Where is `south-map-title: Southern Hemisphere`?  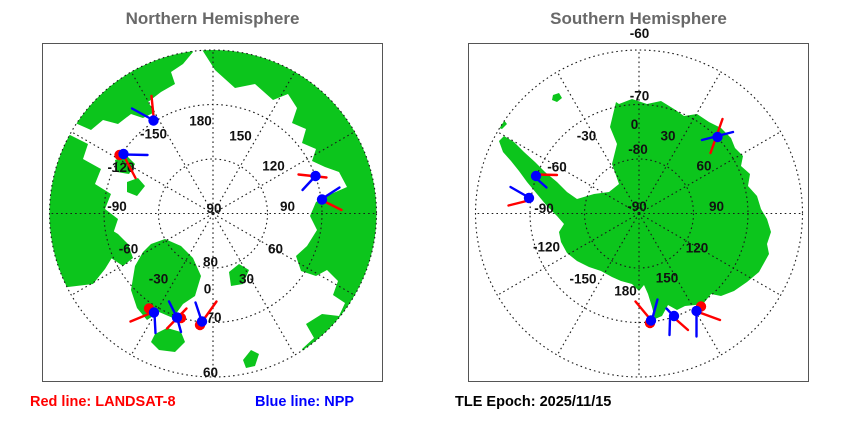
south-map-title: Southern Hemisphere is located at coordinates (638, 18).